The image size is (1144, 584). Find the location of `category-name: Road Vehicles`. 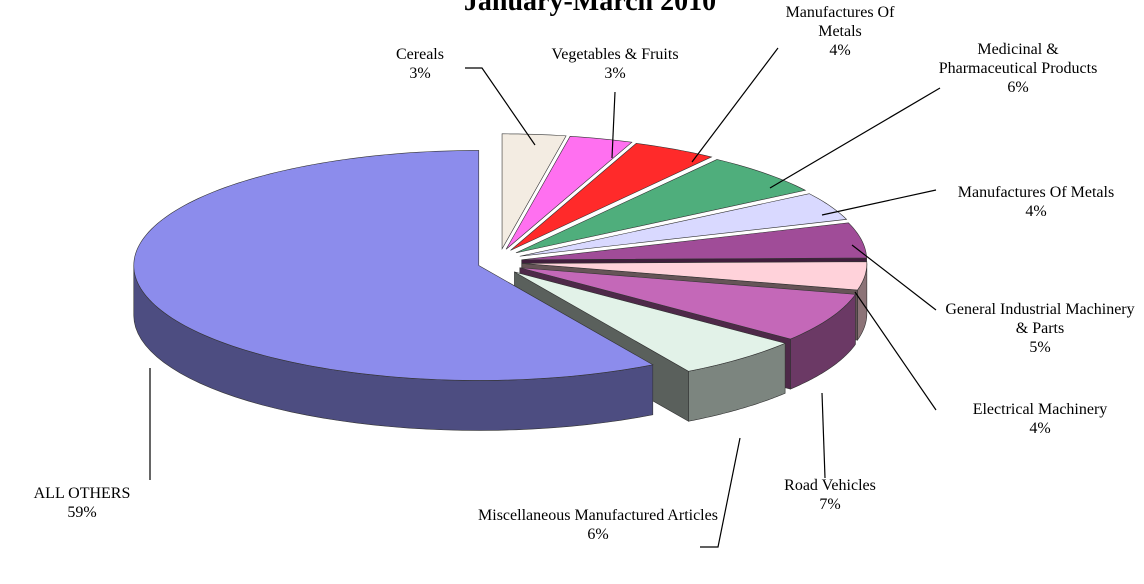

category-name: Road Vehicles is located at coordinates (830, 485).